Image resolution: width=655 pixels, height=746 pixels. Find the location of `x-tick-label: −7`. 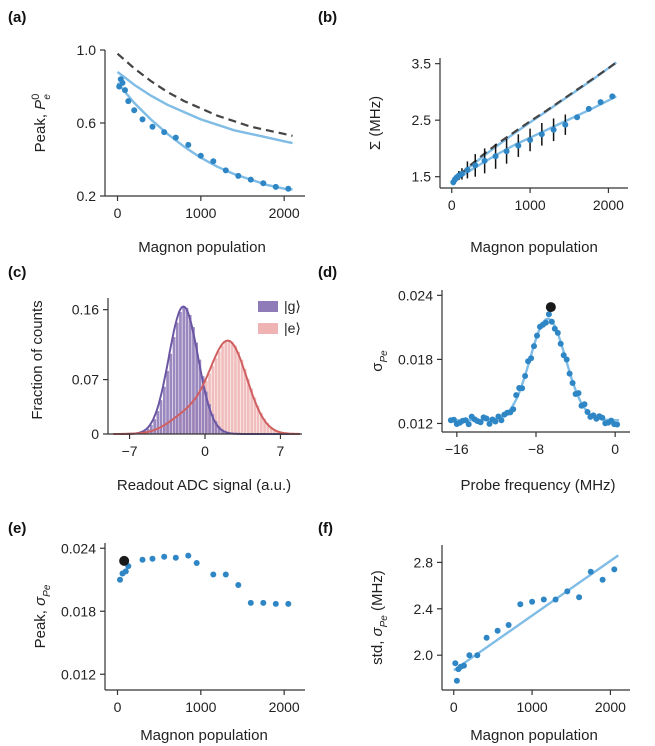

x-tick-label: −7 is located at coordinates (130, 451).